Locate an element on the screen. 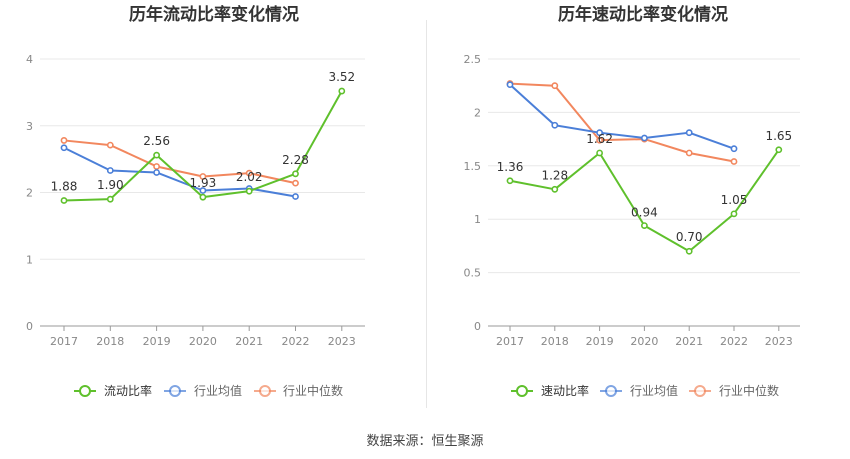 Image resolution: width=850 pixels, height=459 pixels. y-tick-label: 4 is located at coordinates (29, 59).